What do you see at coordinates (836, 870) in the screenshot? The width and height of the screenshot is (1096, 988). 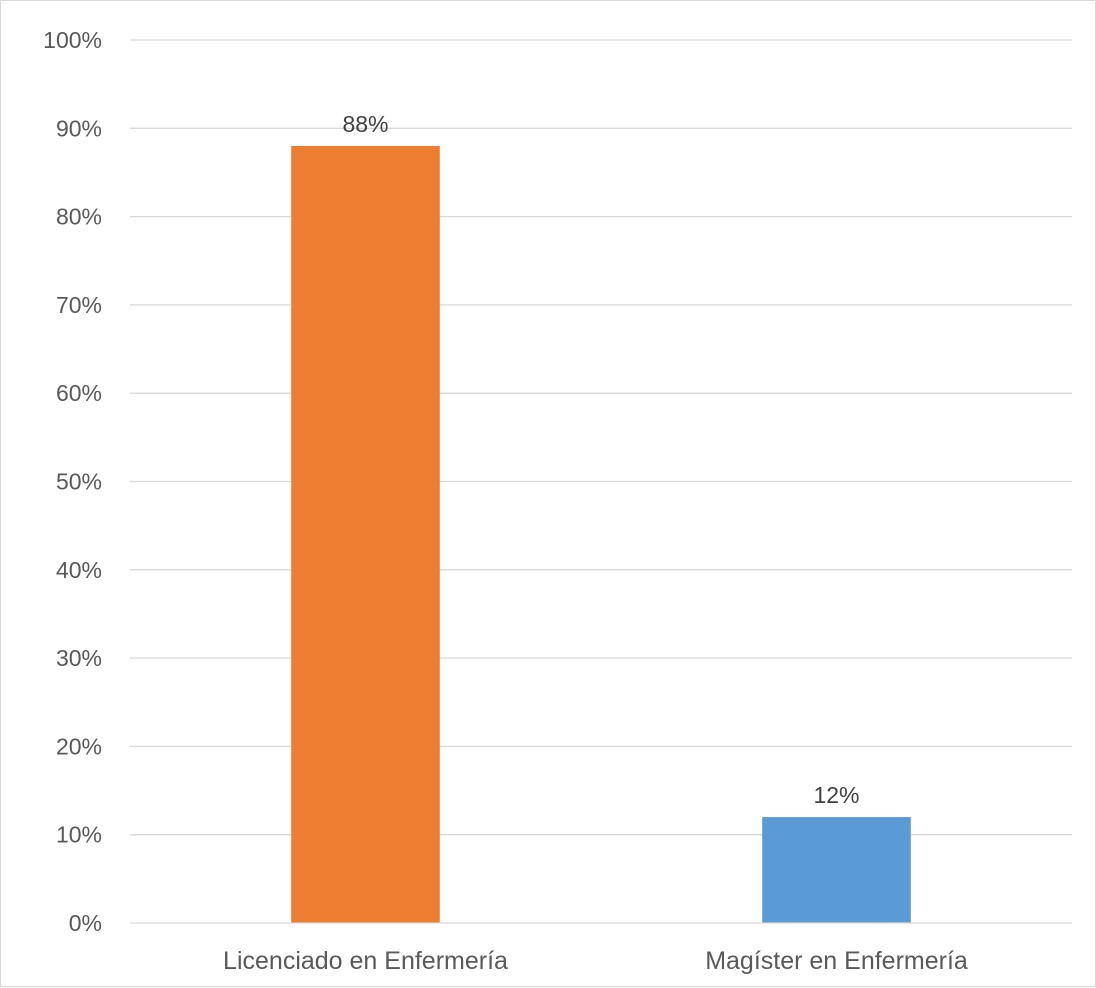 I see `bar-magister` at bounding box center [836, 870].